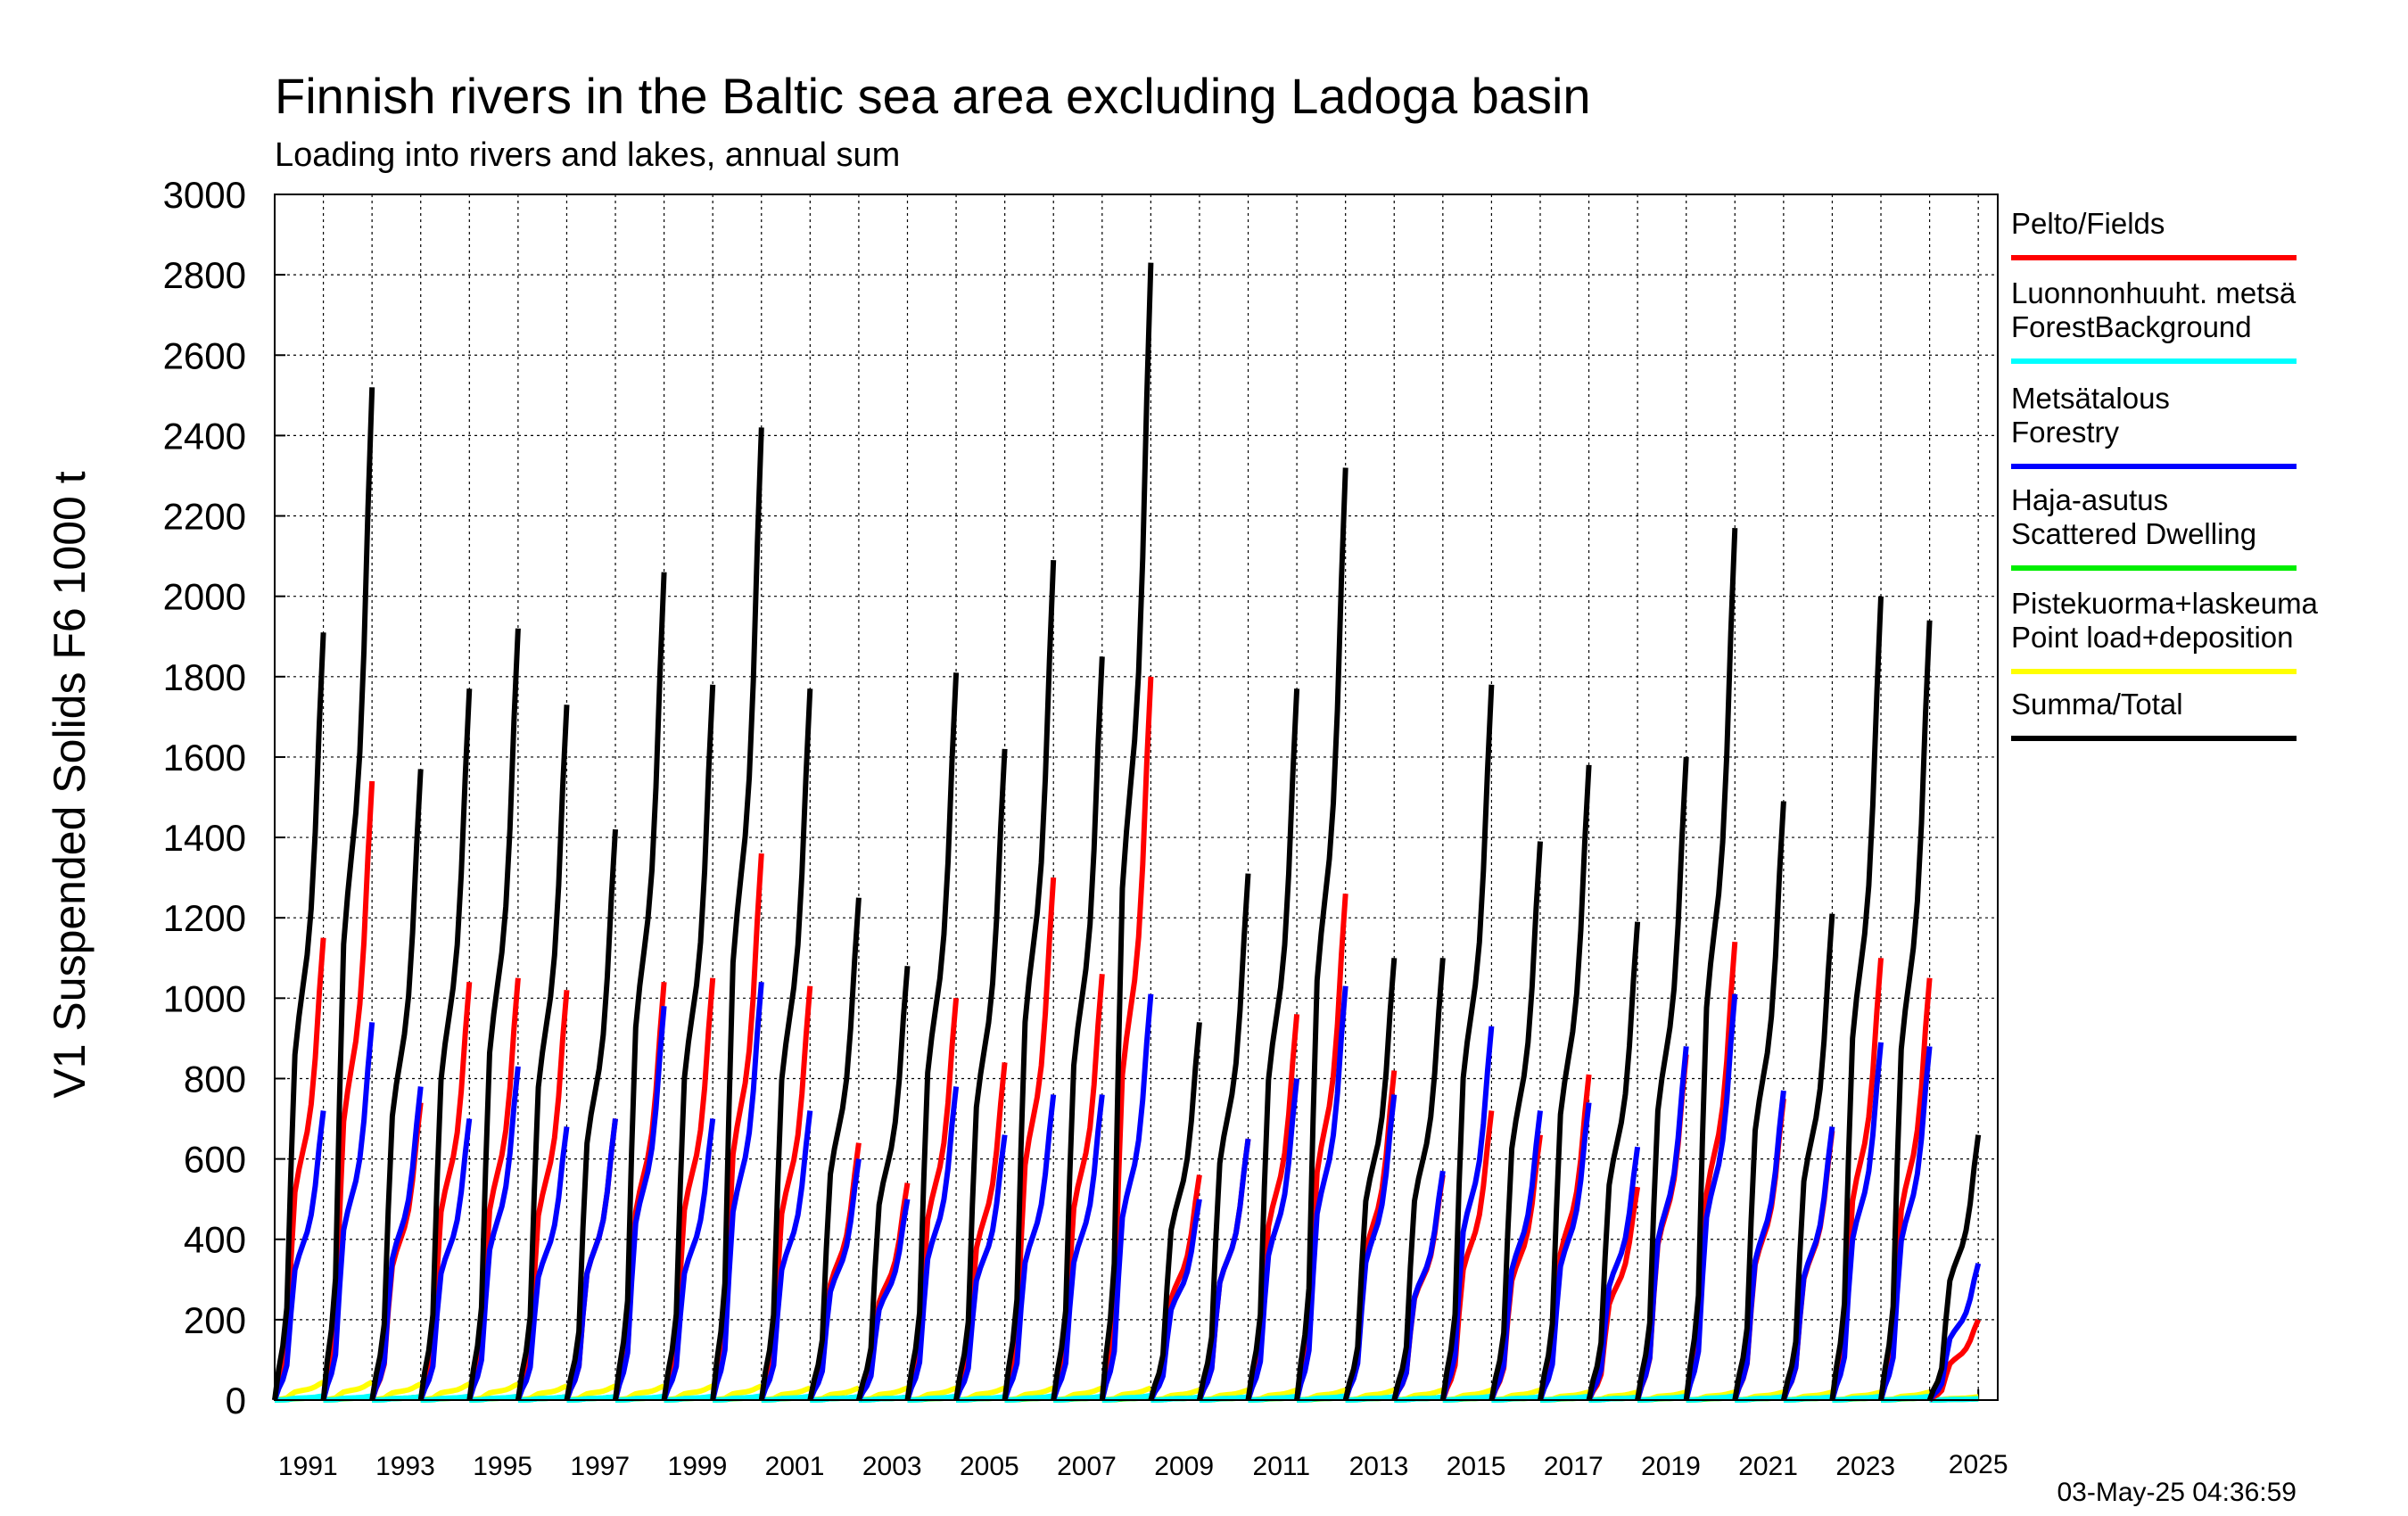 Image resolution: width=2408 pixels, height=1516 pixels. I want to click on legend-label: Pelto/Fields, so click(2088, 223).